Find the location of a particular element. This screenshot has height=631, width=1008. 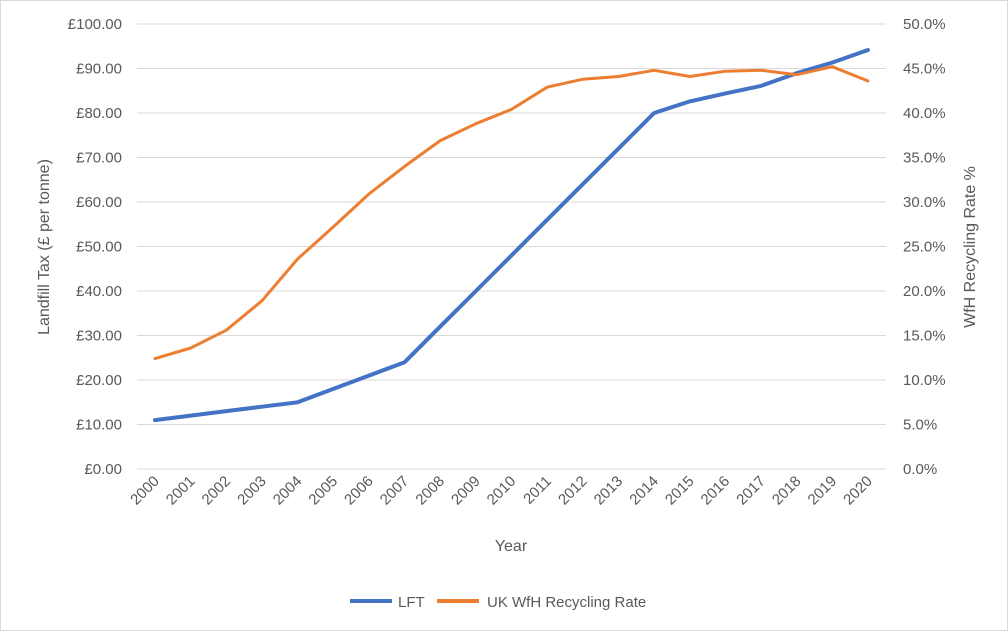

x-tick-label: 2018 is located at coordinates (787, 491).